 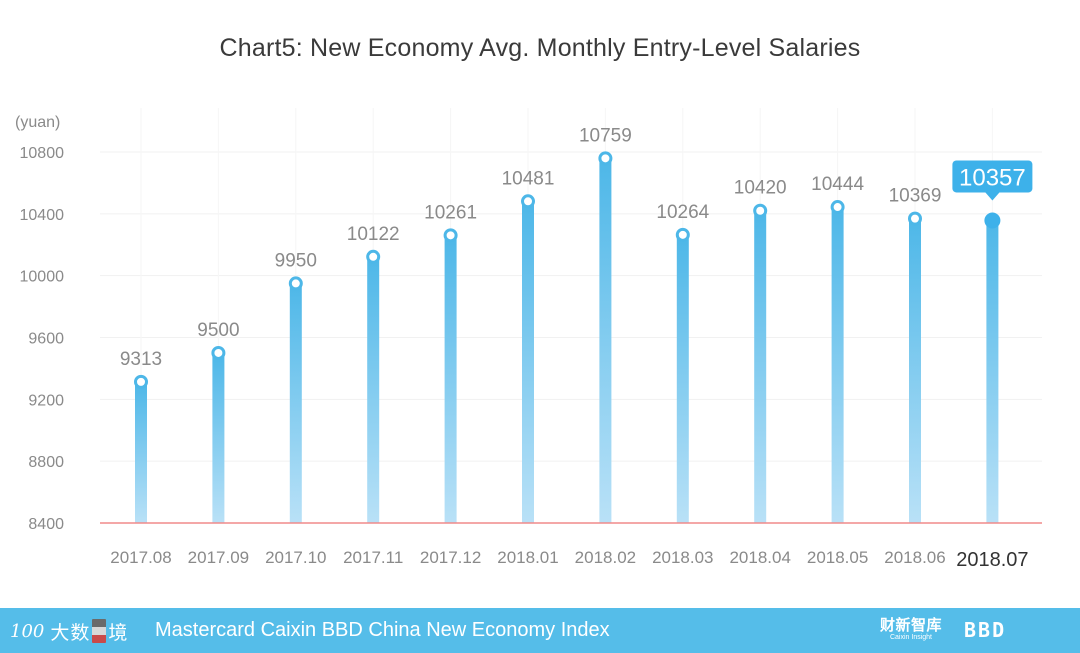 I want to click on data-label: 10420, so click(x=760, y=188).